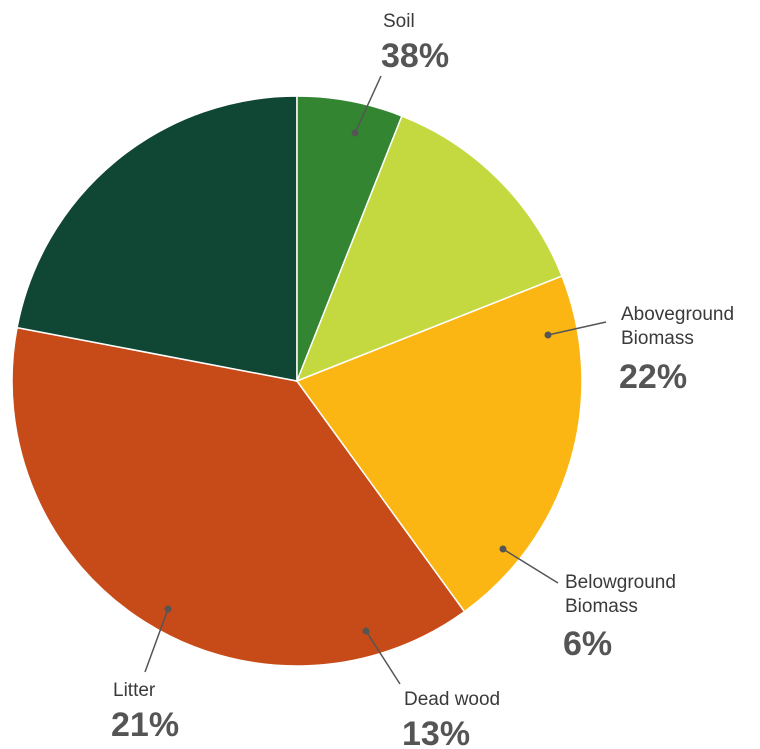  Describe the element at coordinates (620, 594) in the screenshot. I see `slice-name-belowground-biomass: Belowground Biomass` at that location.